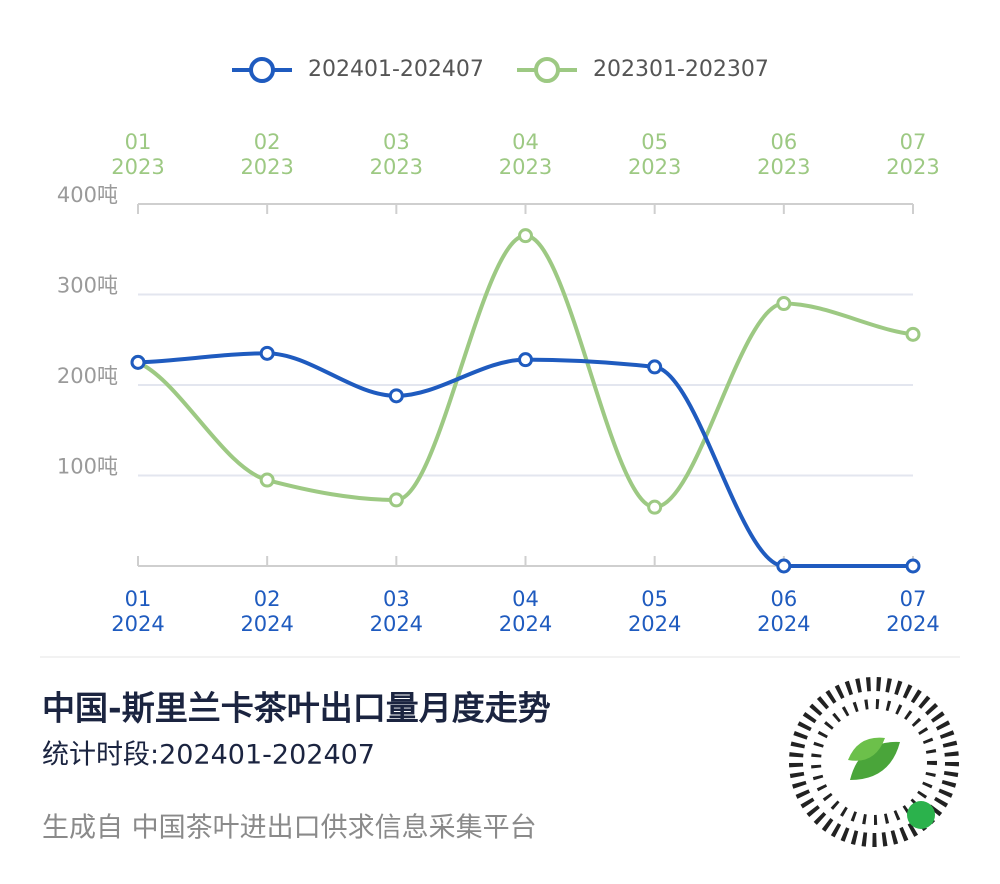 This screenshot has width=1000, height=884. I want to click on x-top-label: 06, so click(783, 142).